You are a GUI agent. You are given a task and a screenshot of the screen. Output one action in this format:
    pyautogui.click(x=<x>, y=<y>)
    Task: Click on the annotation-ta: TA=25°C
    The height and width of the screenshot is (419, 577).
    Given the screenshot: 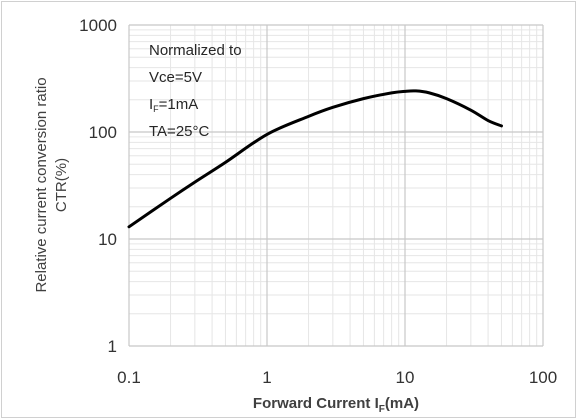 What is the action you would take?
    pyautogui.click(x=179, y=131)
    